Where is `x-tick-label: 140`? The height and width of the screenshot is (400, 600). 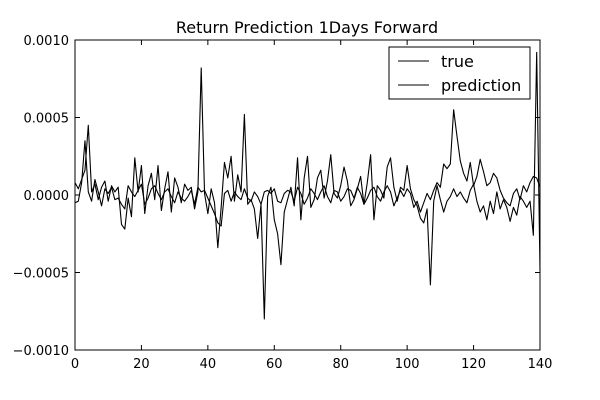 x-tick-label: 140 is located at coordinates (540, 364).